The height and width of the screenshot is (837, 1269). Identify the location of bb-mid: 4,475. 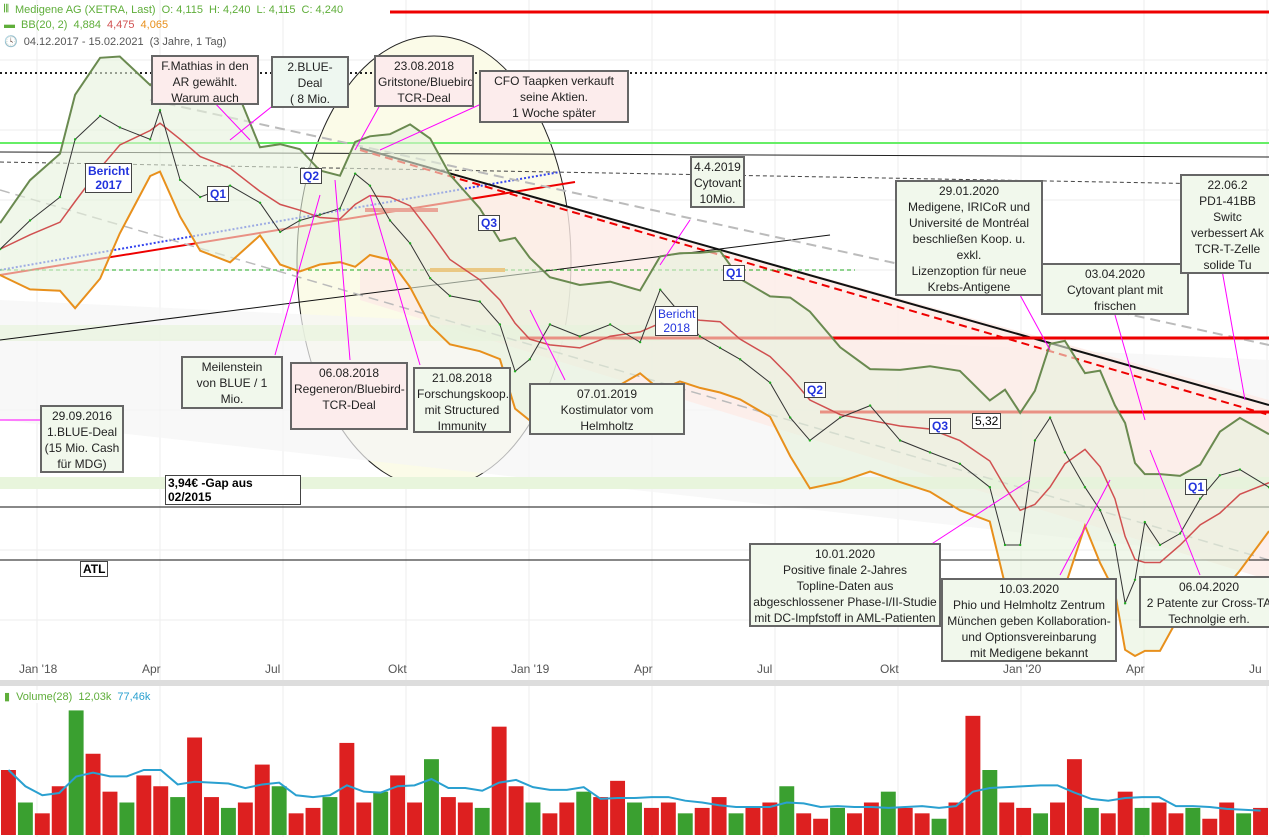
(121, 25).